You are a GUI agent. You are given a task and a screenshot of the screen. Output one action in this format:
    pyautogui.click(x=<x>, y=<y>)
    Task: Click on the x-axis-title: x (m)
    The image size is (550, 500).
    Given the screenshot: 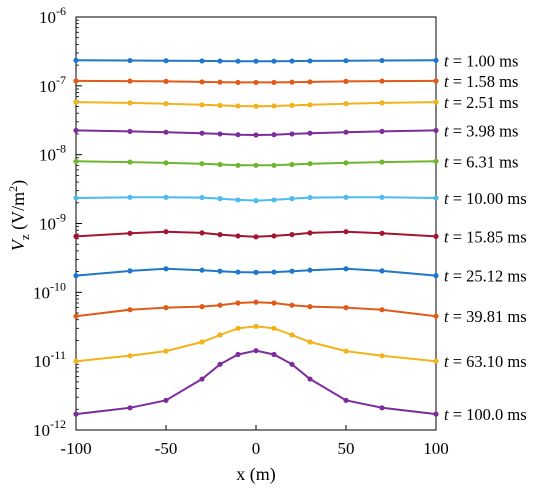 What is the action you would take?
    pyautogui.click(x=256, y=474)
    